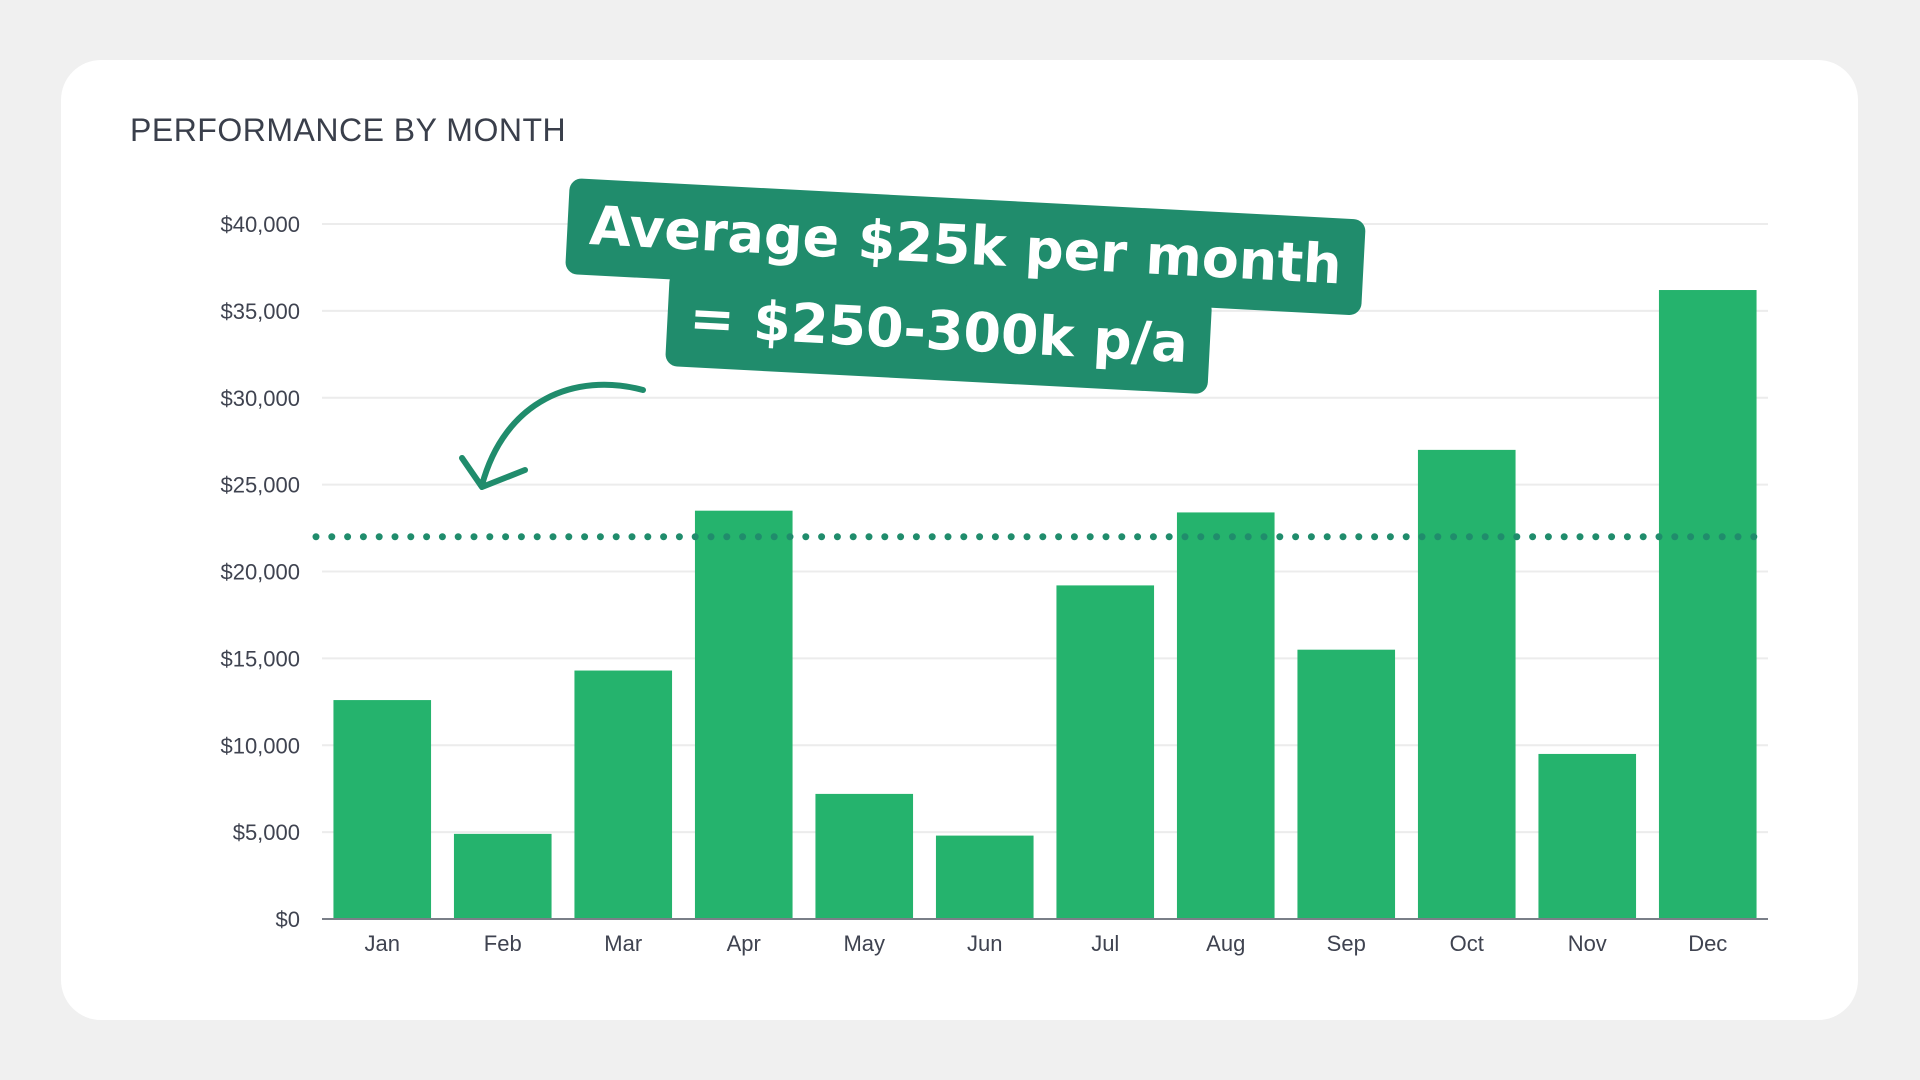 The image size is (1920, 1080). I want to click on y-tick-label: $40,000, so click(260, 224).